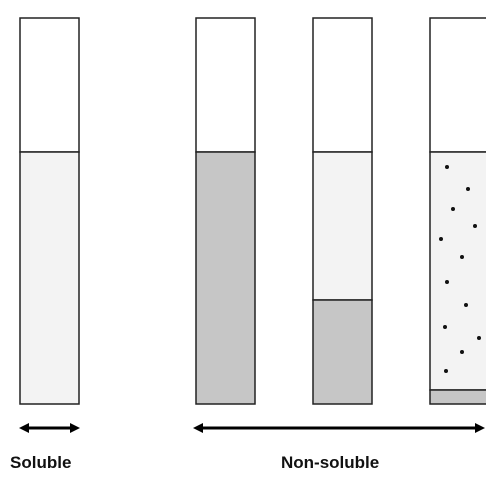 Image resolution: width=486 pixels, height=480 pixels. I want to click on tube-sediment-headspace, so click(342, 85).